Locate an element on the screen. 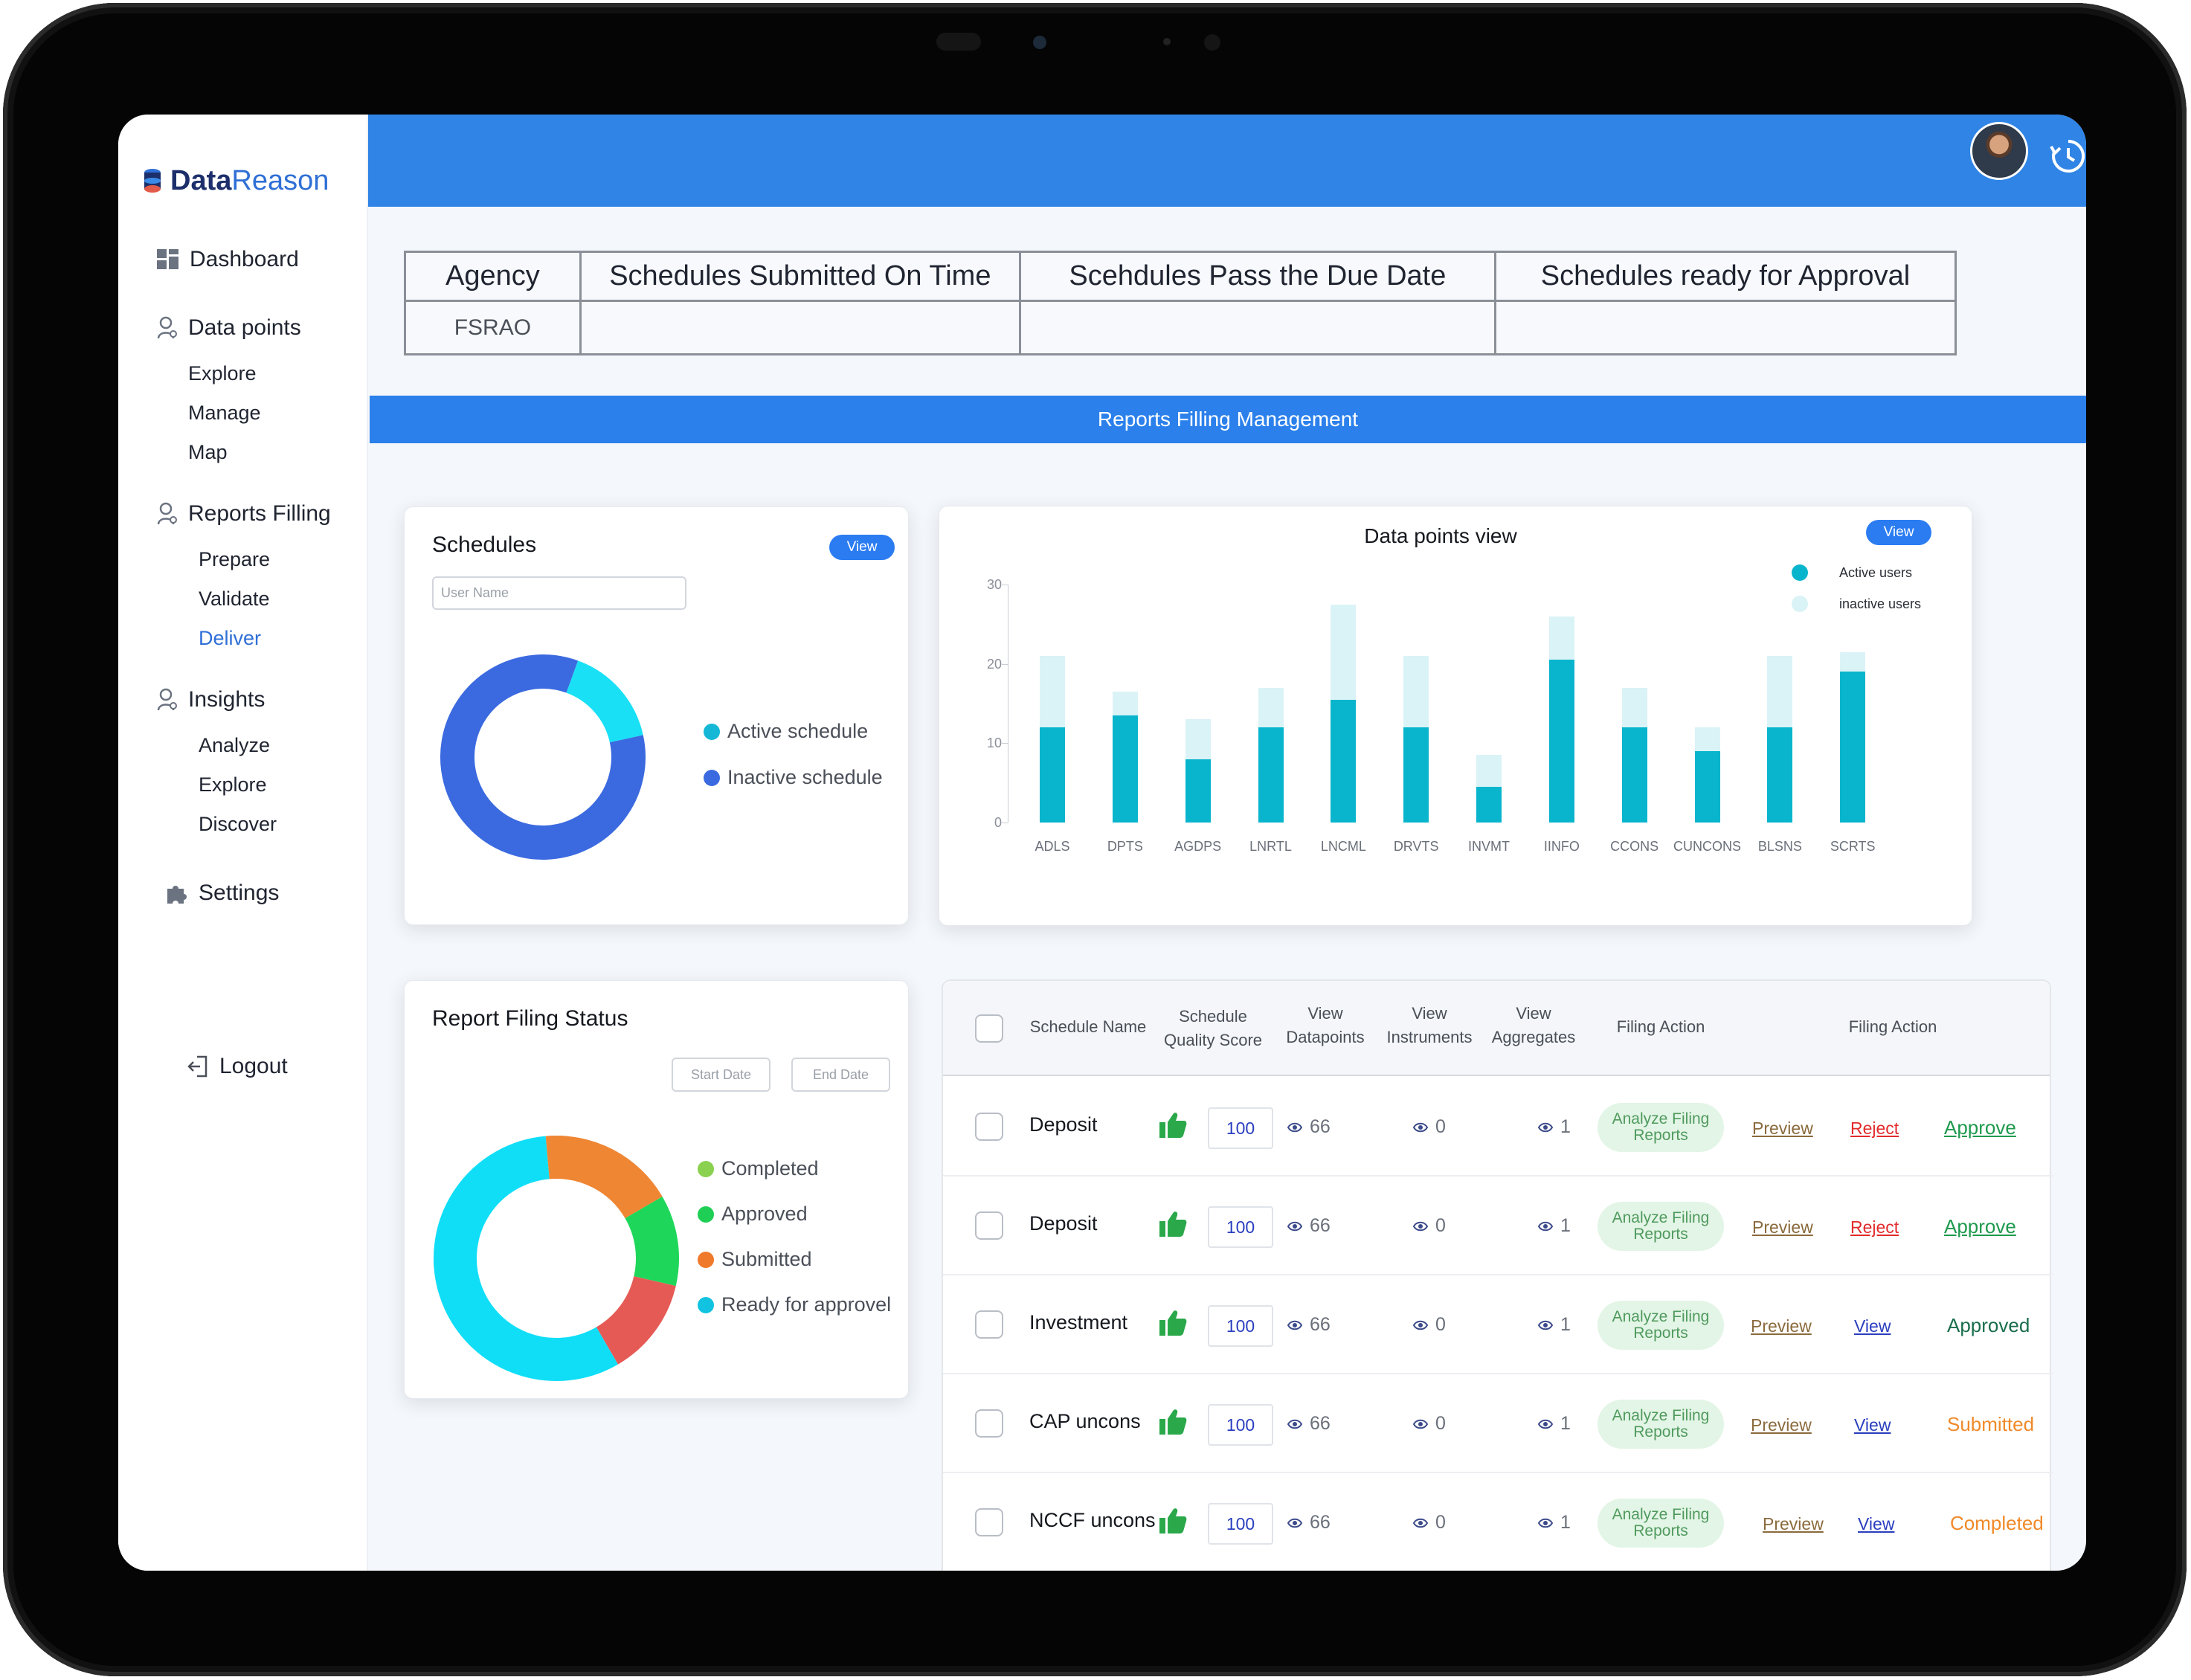 Image resolution: width=2191 pixels, height=1680 pixels. nav-reports-deliver: Deliver is located at coordinates (230, 638).